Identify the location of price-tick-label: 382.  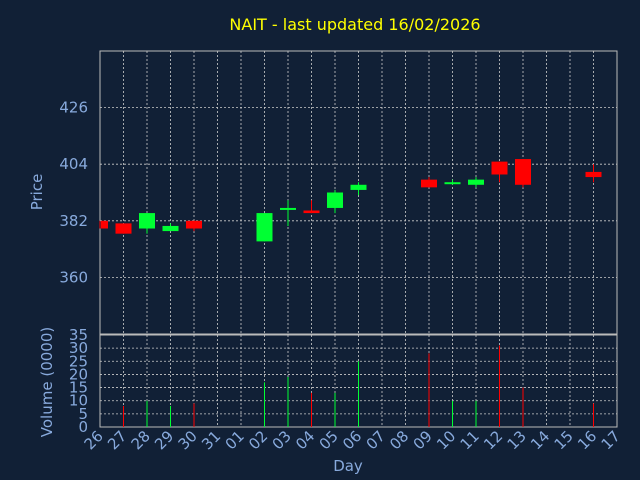
(73, 221).